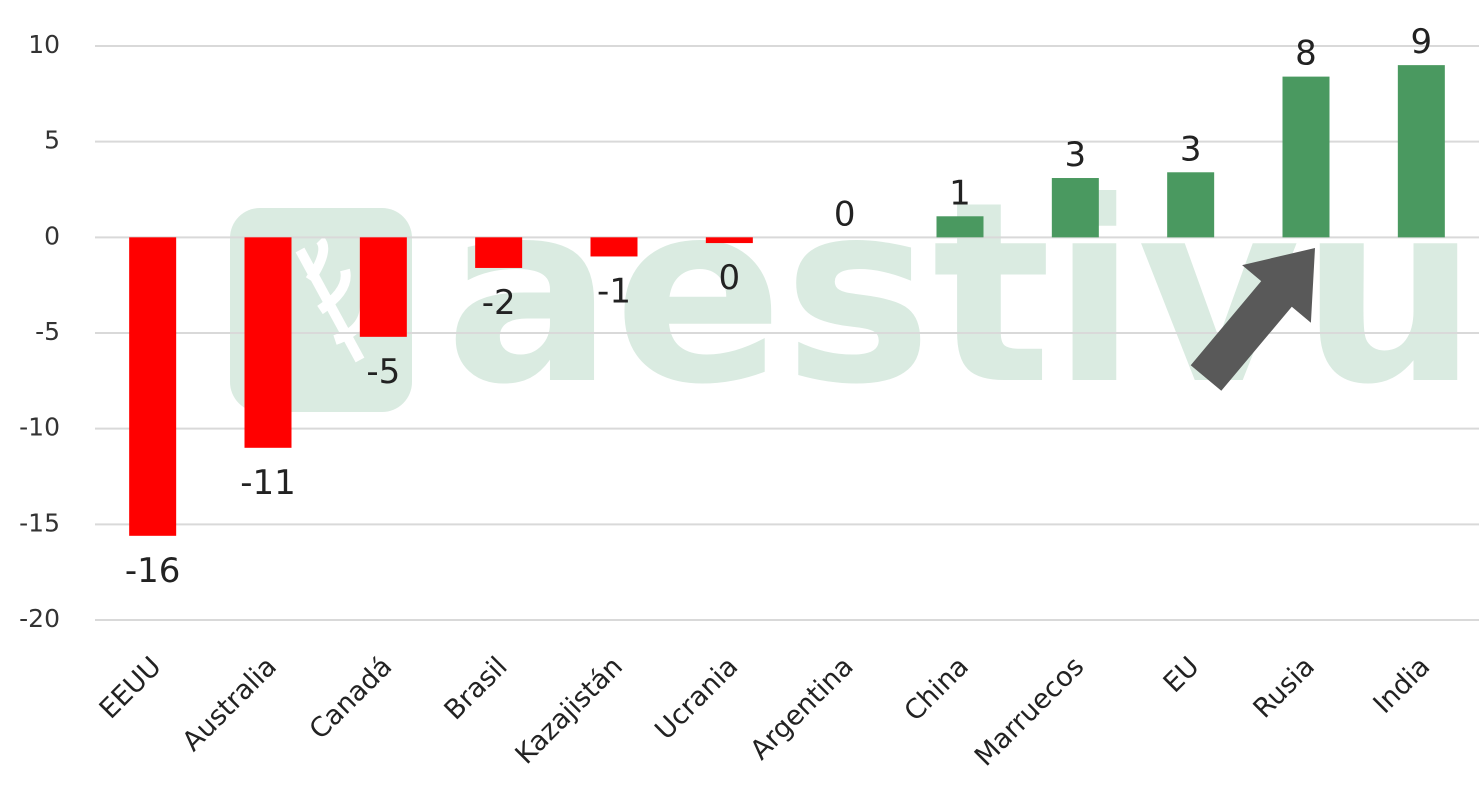 This screenshot has width=1479, height=798. I want to click on data-label: -11, so click(268, 483).